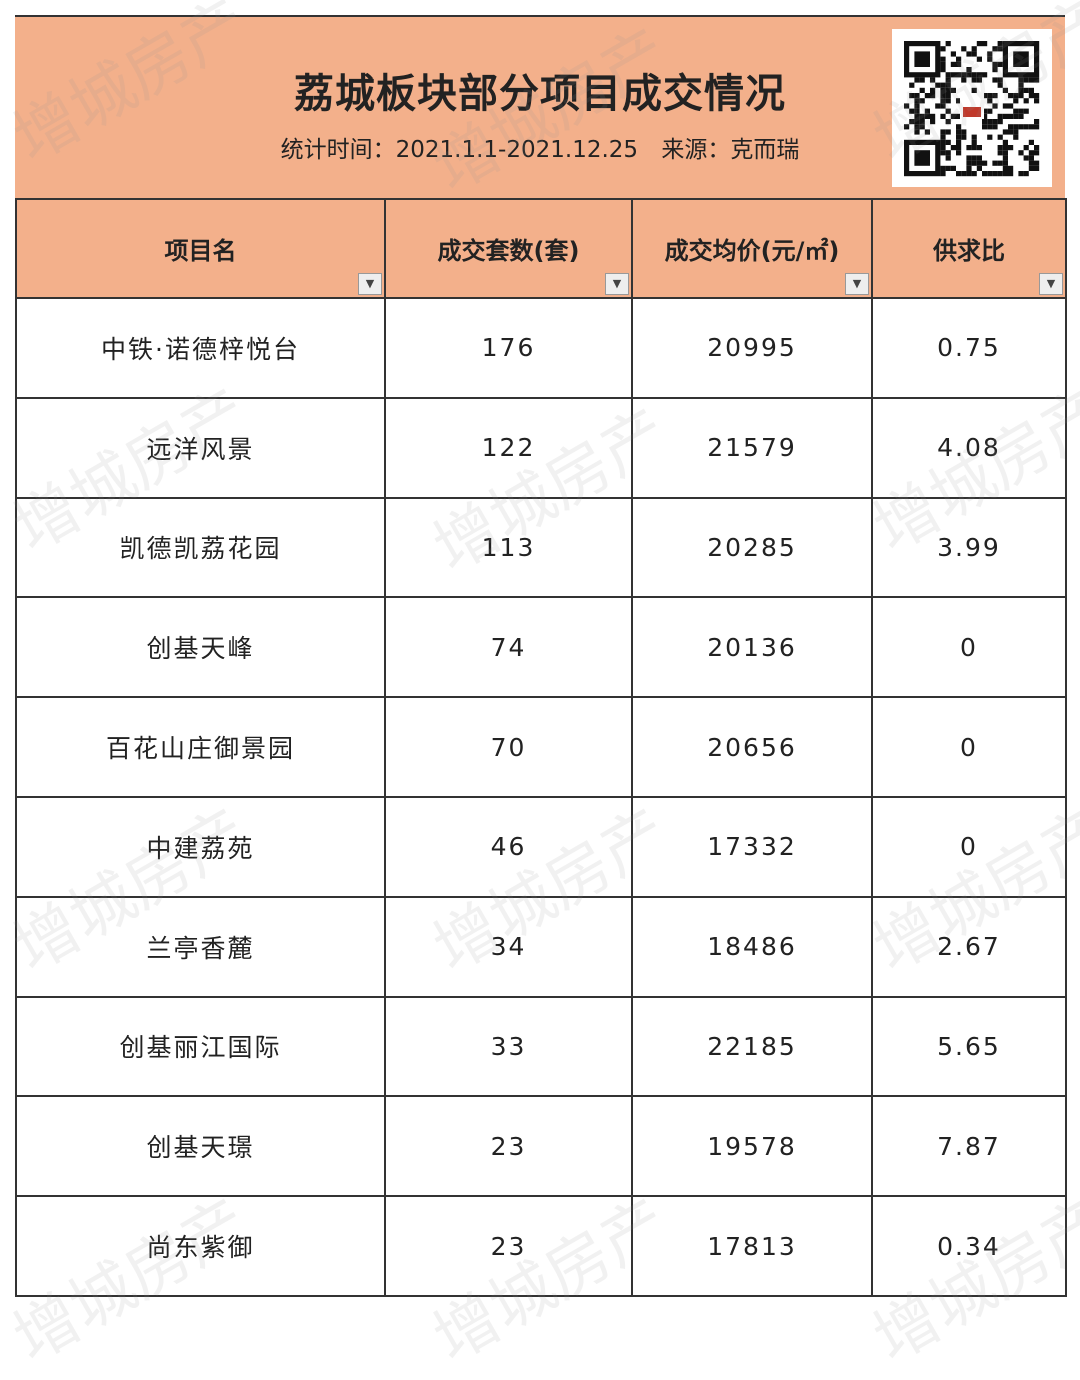 The width and height of the screenshot is (1080, 1380). Describe the element at coordinates (200, 447) in the screenshot. I see `table-cell: 远洋风景` at that location.